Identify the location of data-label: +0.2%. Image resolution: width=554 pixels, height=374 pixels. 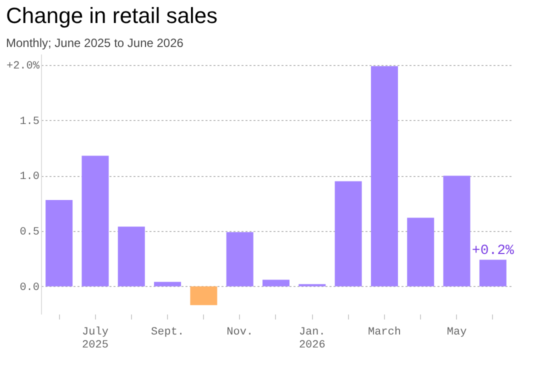
(493, 250).